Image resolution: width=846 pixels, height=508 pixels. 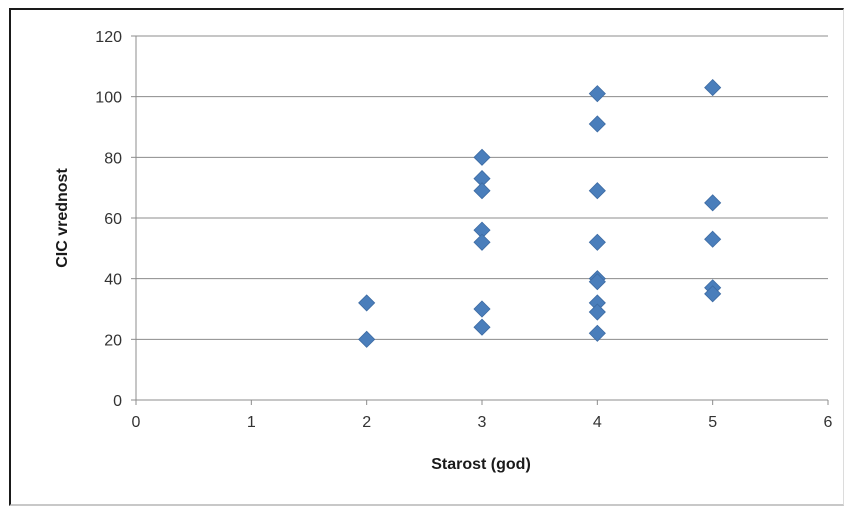 What do you see at coordinates (712, 422) in the screenshot?
I see `x-tick-label: 5` at bounding box center [712, 422].